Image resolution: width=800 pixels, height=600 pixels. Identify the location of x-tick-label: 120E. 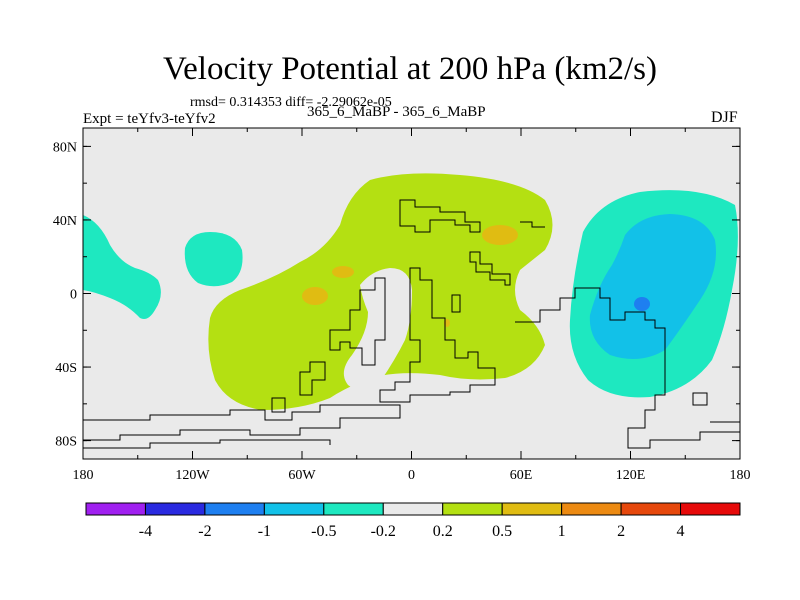
(631, 475).